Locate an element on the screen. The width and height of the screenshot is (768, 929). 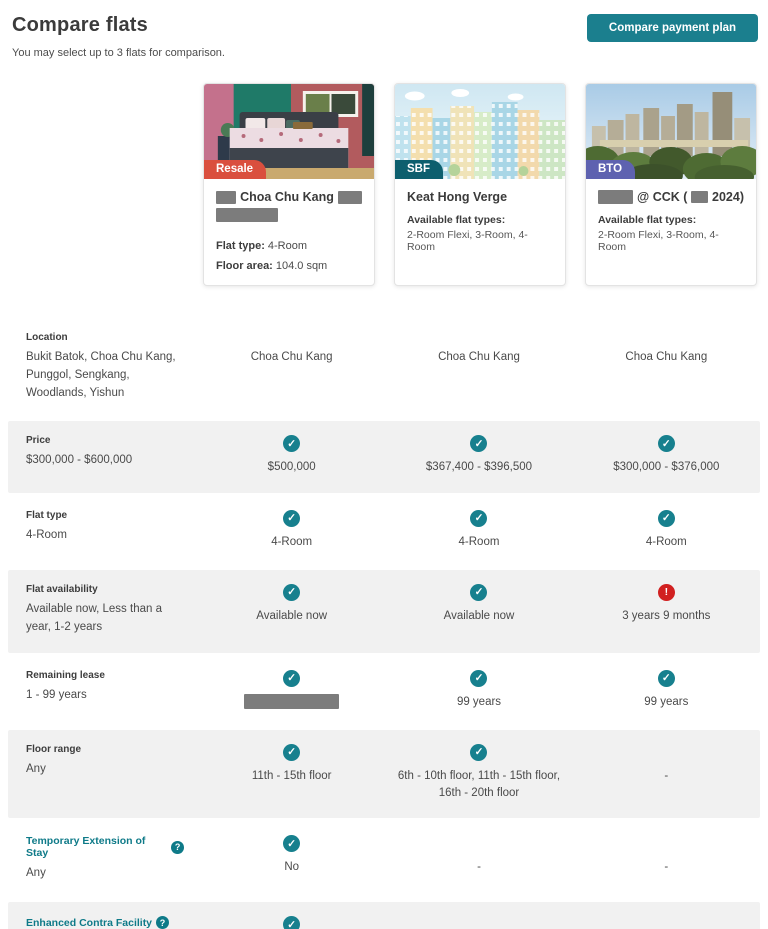
row-flat-type: Flat type 4-Room ✓ 4-Room ✓ 4-Room ✓ 4-Room is located at coordinates (384, 531).